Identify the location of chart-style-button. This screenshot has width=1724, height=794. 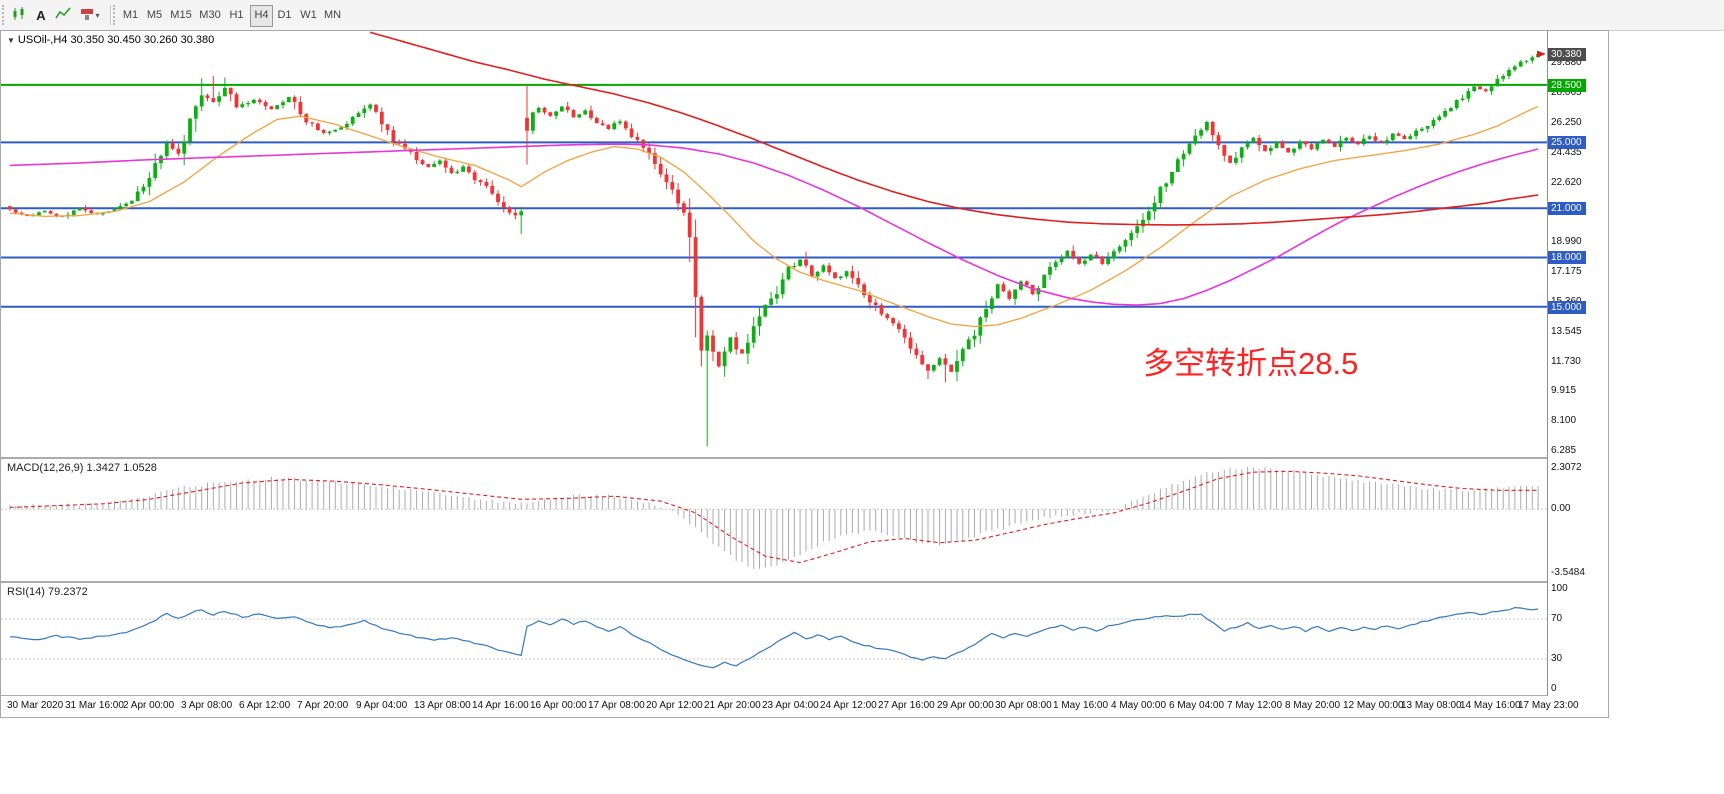
(19, 15).